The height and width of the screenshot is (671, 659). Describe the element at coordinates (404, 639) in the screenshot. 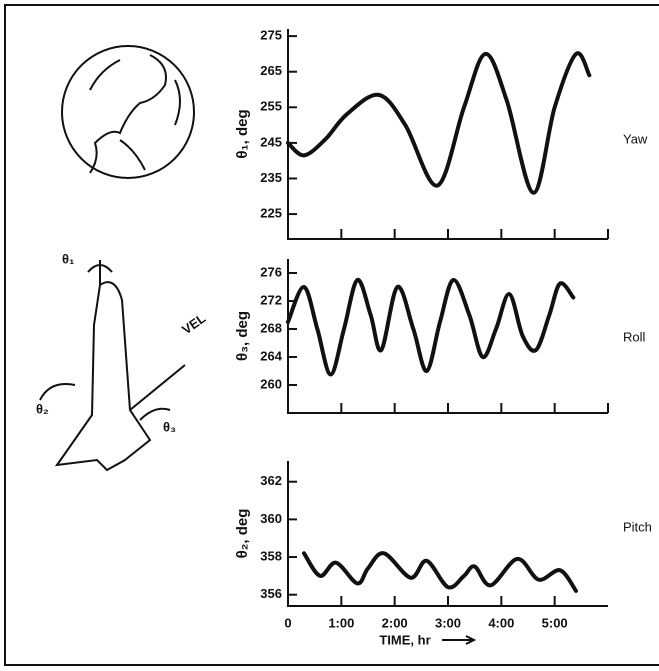

I see `x-axis-label: TIME, hr` at that location.